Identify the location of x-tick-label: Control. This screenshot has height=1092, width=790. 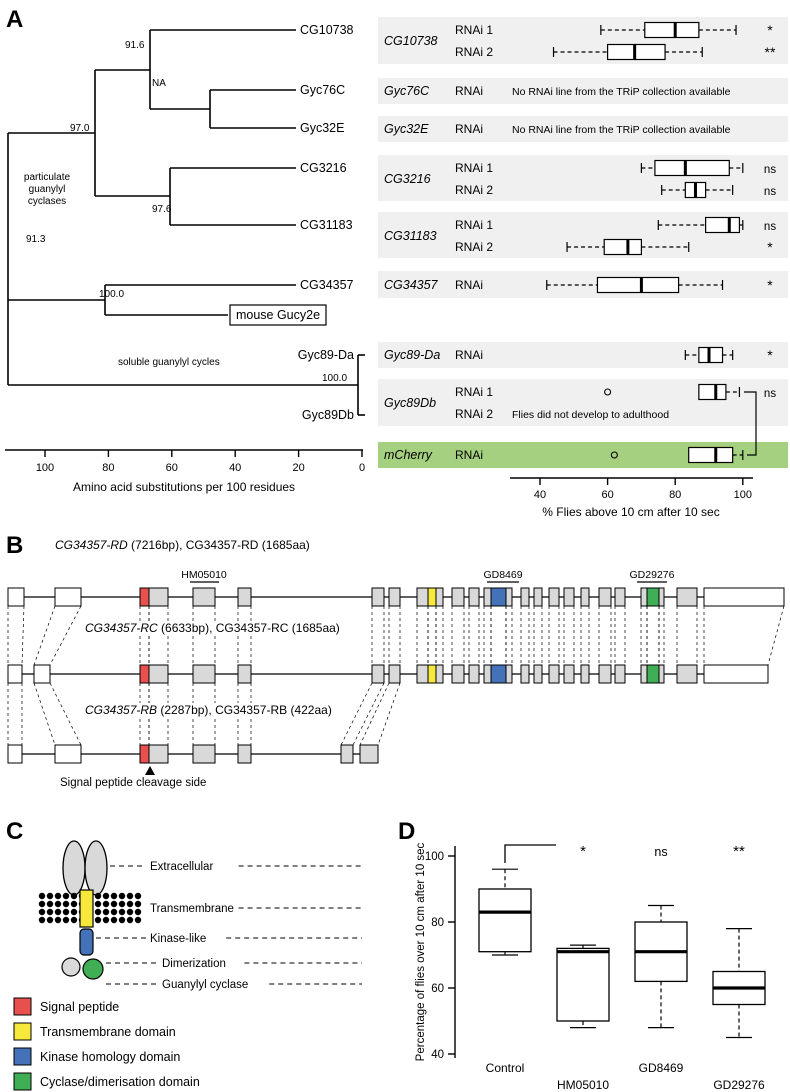
(505, 1068).